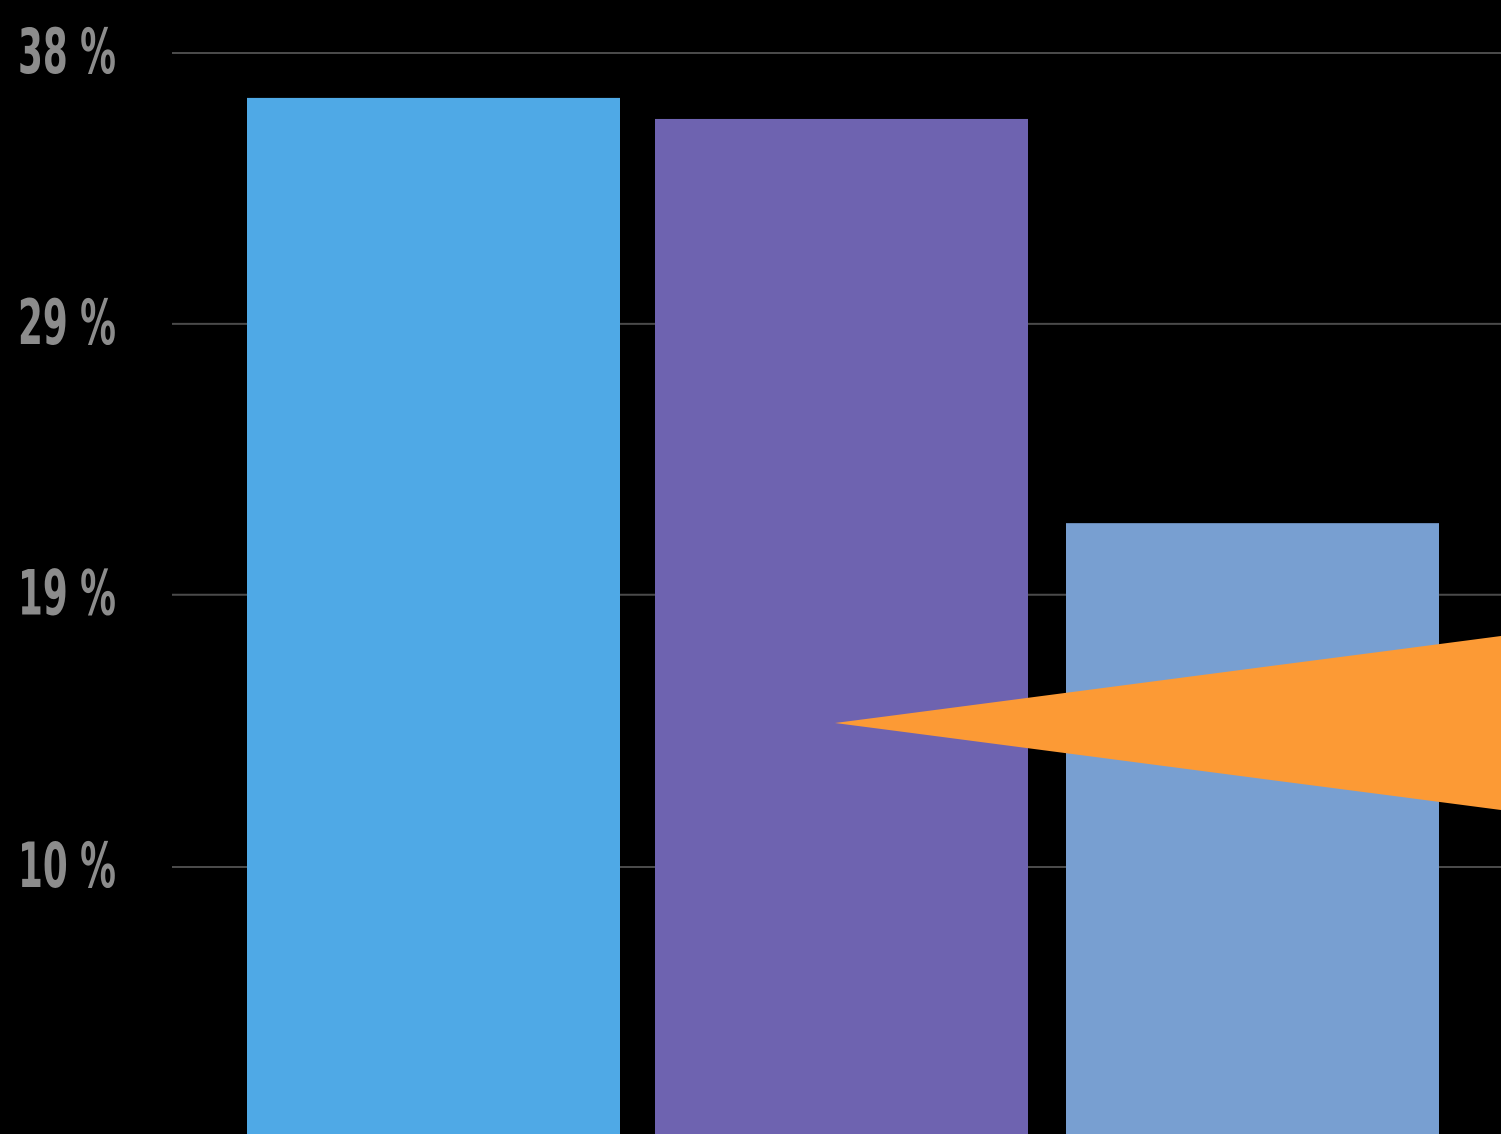  Describe the element at coordinates (67, 51) in the screenshot. I see `y-tick-label-3: 38 %` at that location.